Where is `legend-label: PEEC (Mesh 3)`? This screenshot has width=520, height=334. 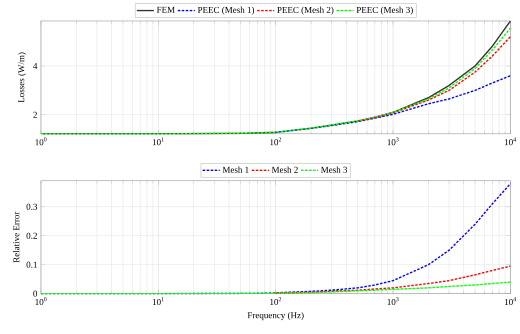 legend-label: PEEC (Mesh 3) is located at coordinates (384, 10).